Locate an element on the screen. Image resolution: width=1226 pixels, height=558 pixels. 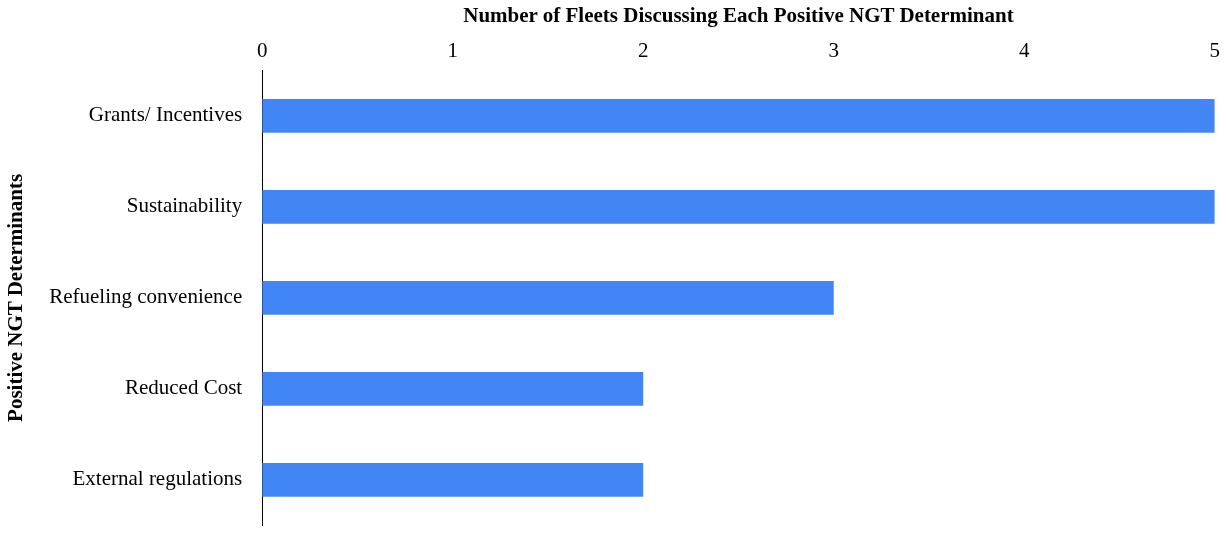
x-tick-label: 3 is located at coordinates (833, 50).